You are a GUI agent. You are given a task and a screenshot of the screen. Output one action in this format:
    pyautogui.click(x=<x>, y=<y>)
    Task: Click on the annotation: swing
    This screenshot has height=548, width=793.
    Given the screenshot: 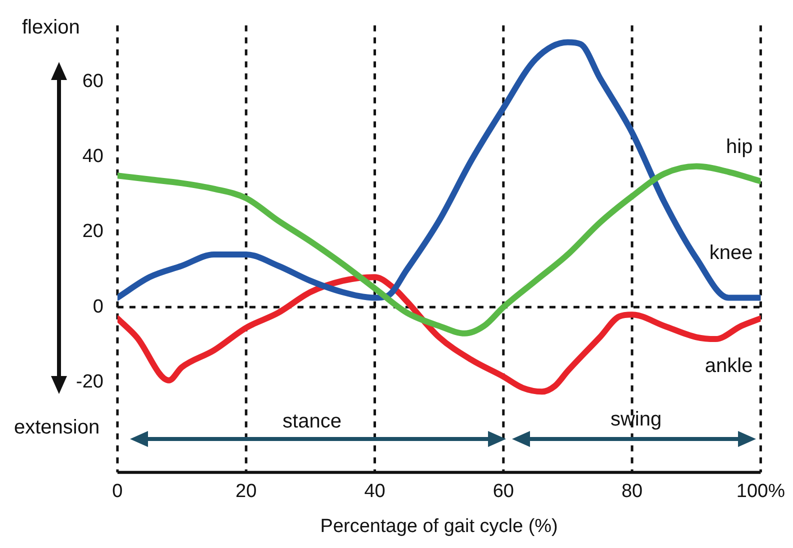 What is the action you would take?
    pyautogui.click(x=636, y=419)
    